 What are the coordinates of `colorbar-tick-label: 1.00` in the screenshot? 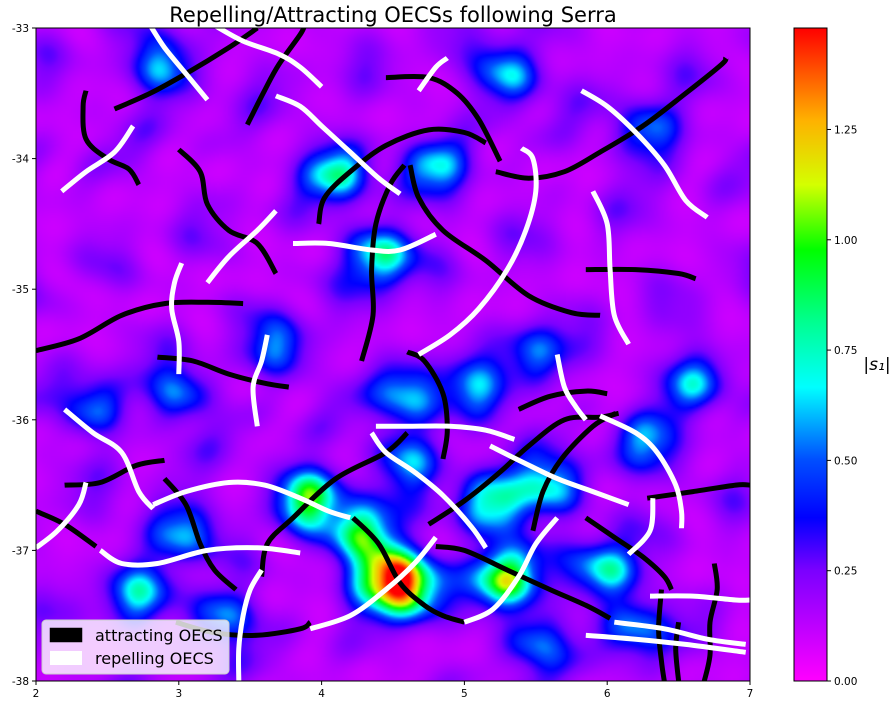 It's located at (845, 241).